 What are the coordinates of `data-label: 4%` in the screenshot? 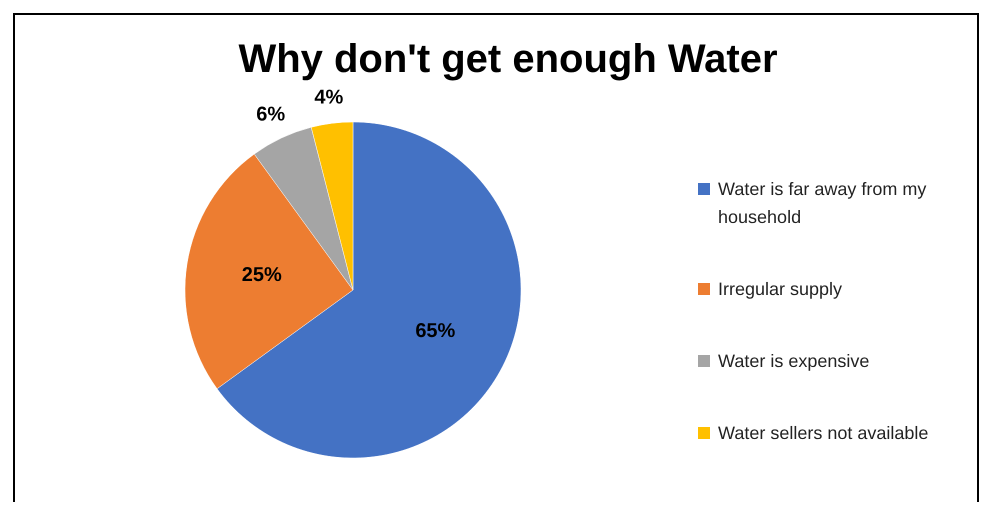 It's located at (329, 97).